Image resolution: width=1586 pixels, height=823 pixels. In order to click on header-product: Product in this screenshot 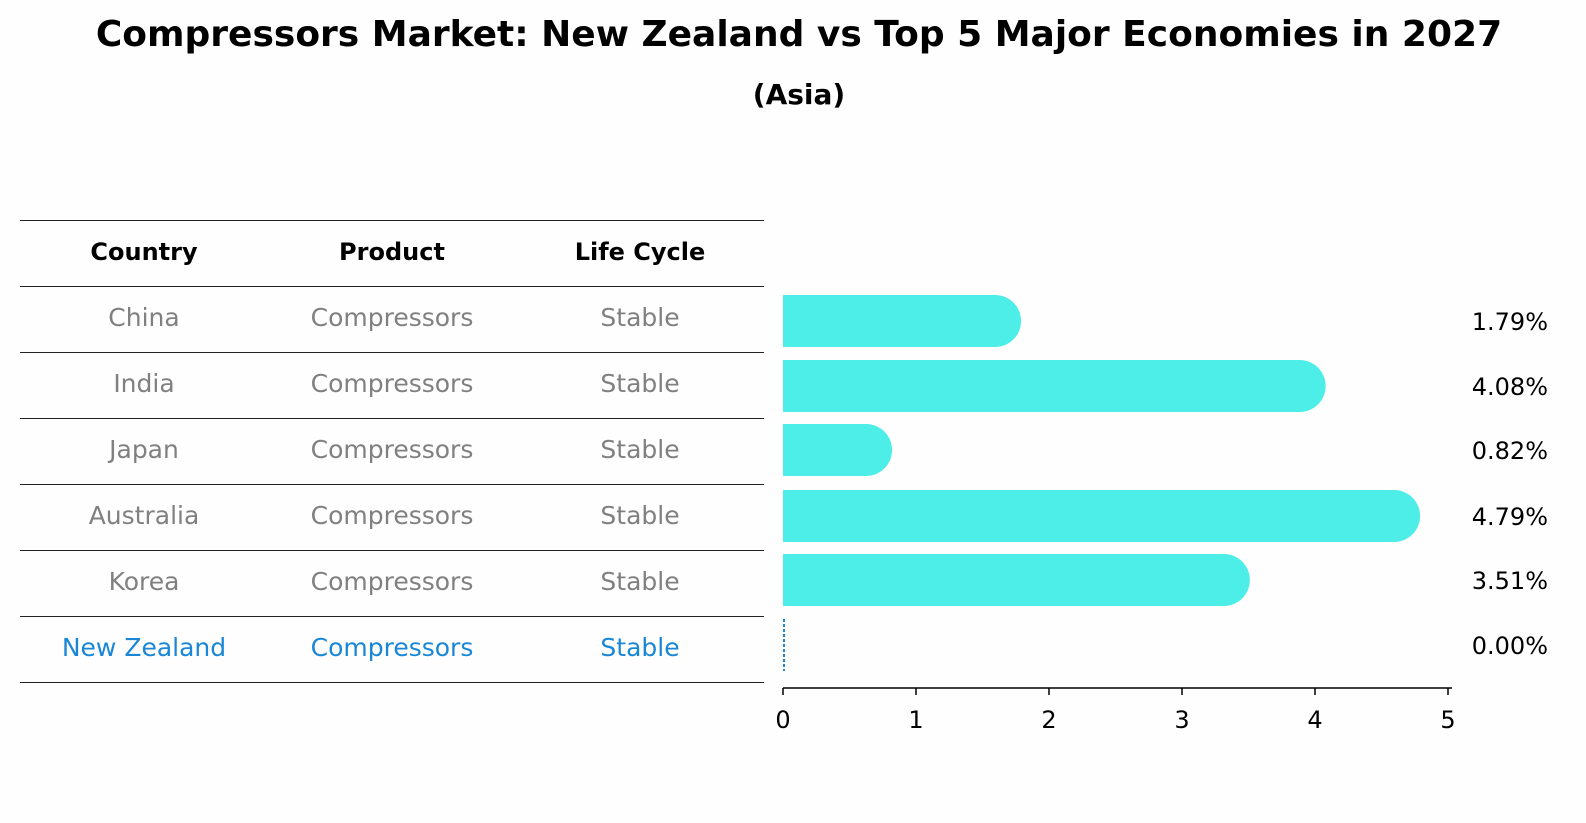, I will do `click(392, 252)`.